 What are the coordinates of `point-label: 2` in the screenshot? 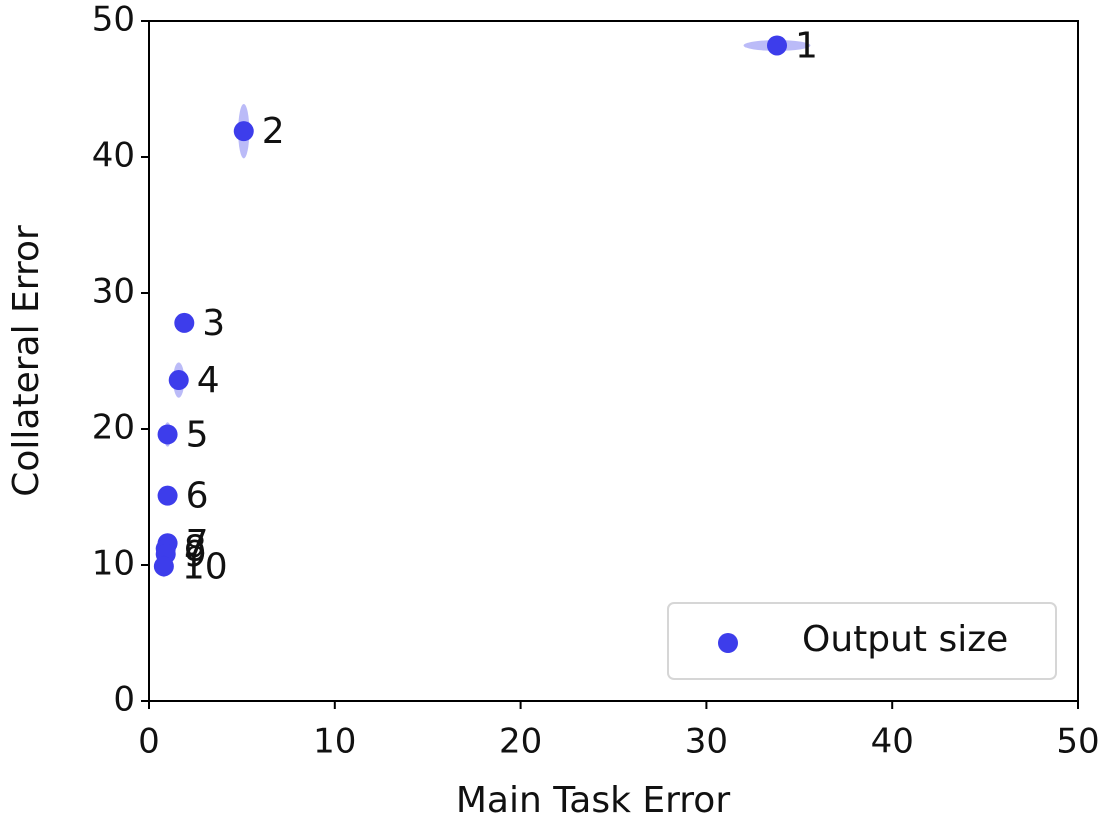 It's located at (273, 131).